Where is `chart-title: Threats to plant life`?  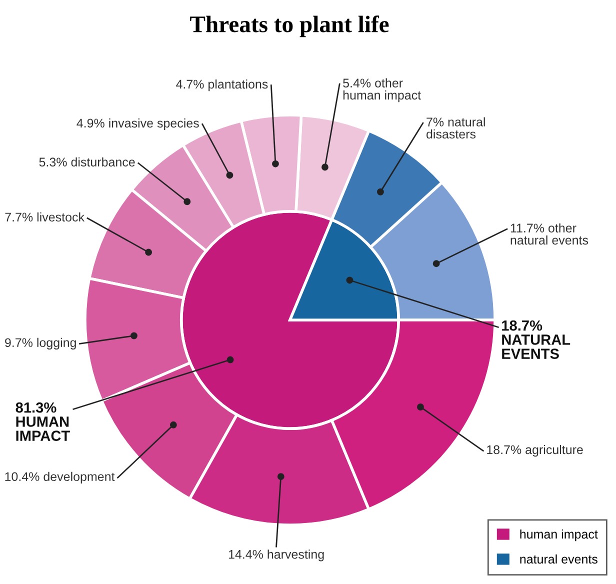
chart-title: Threats to plant life is located at coordinates (289, 26).